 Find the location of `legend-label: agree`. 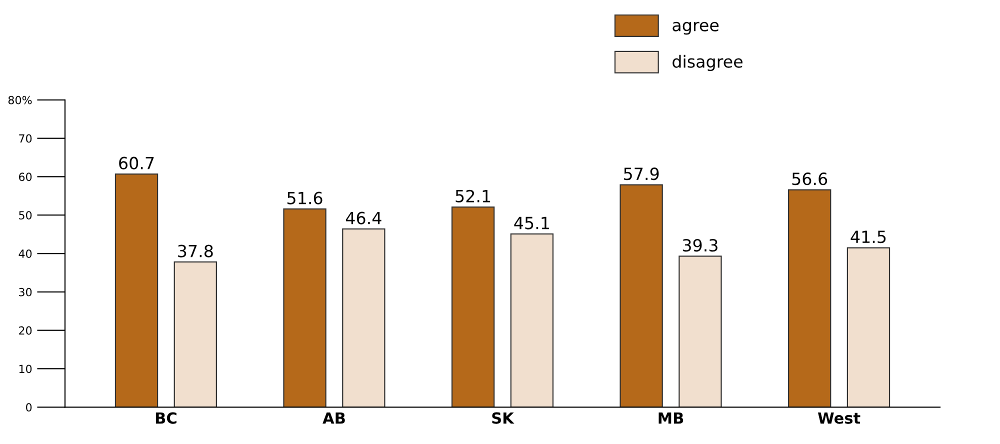

legend-label: agree is located at coordinates (695, 28).